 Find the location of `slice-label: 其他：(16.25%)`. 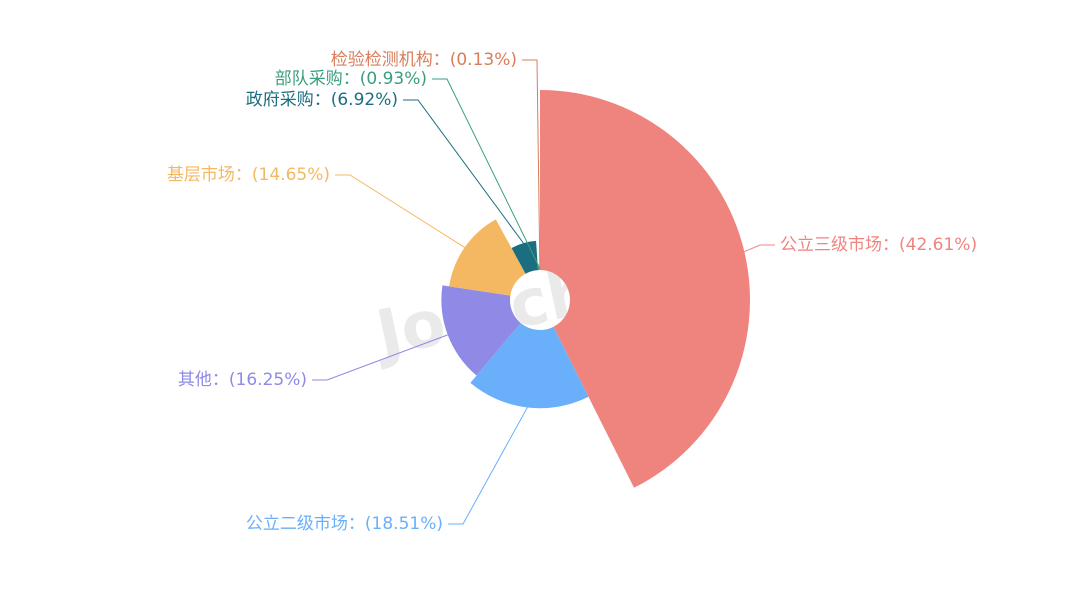

slice-label: 其他：(16.25%) is located at coordinates (242, 380).